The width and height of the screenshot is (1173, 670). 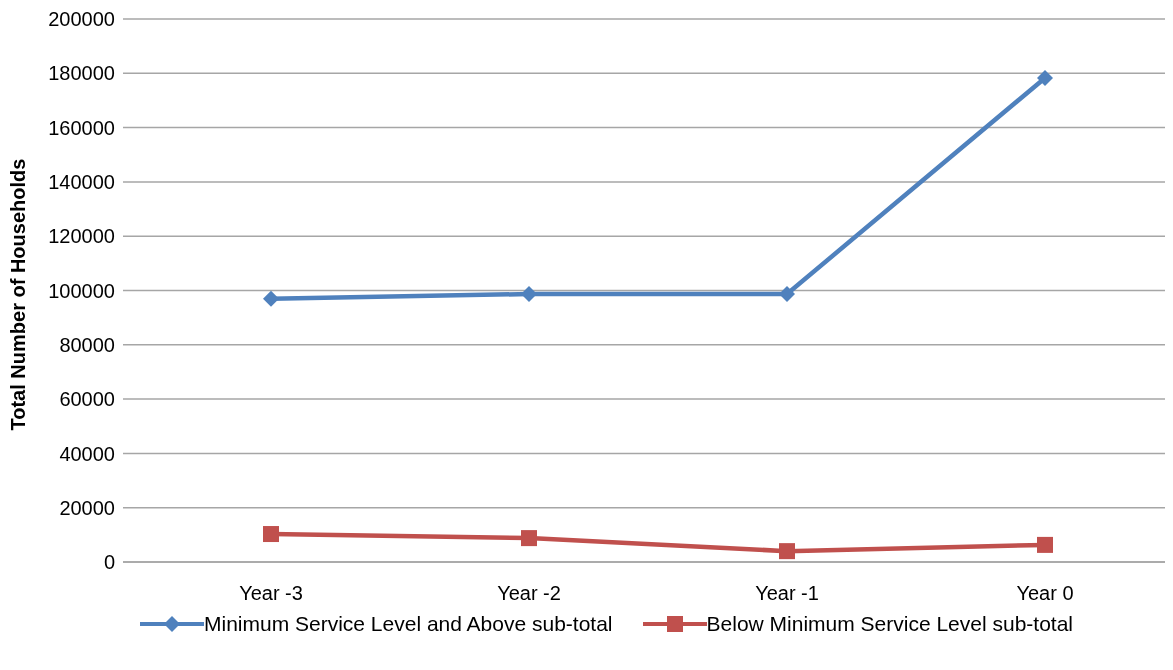 I want to click on y-tick-label: 140000, so click(x=81, y=182).